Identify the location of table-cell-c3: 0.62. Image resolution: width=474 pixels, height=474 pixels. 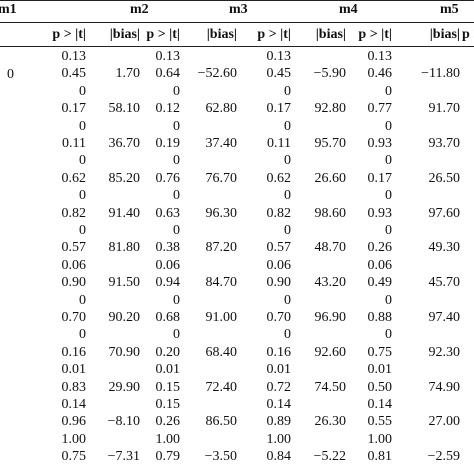
(279, 178).